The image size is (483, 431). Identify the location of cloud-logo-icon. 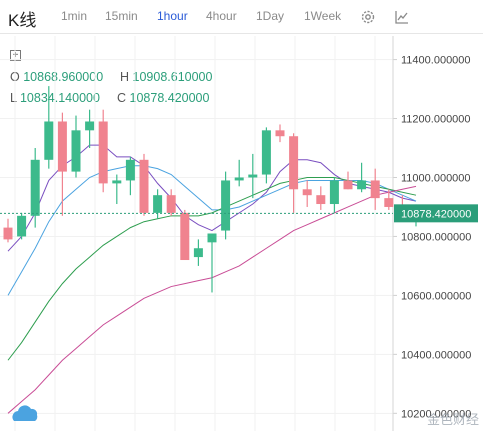
(25, 413).